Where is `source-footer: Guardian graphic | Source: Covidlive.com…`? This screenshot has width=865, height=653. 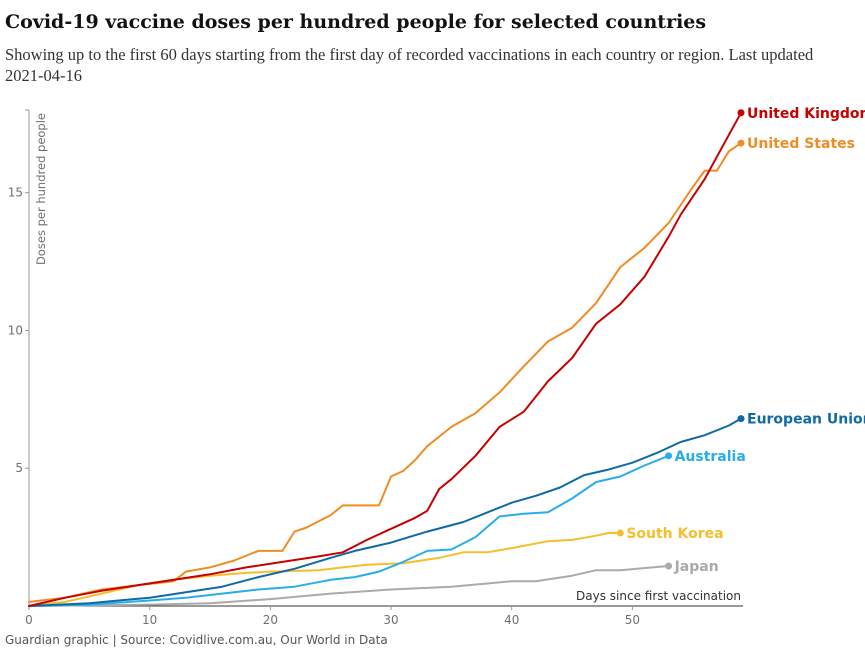
source-footer: Guardian graphic | Source: Covidlive.com… is located at coordinates (196, 640).